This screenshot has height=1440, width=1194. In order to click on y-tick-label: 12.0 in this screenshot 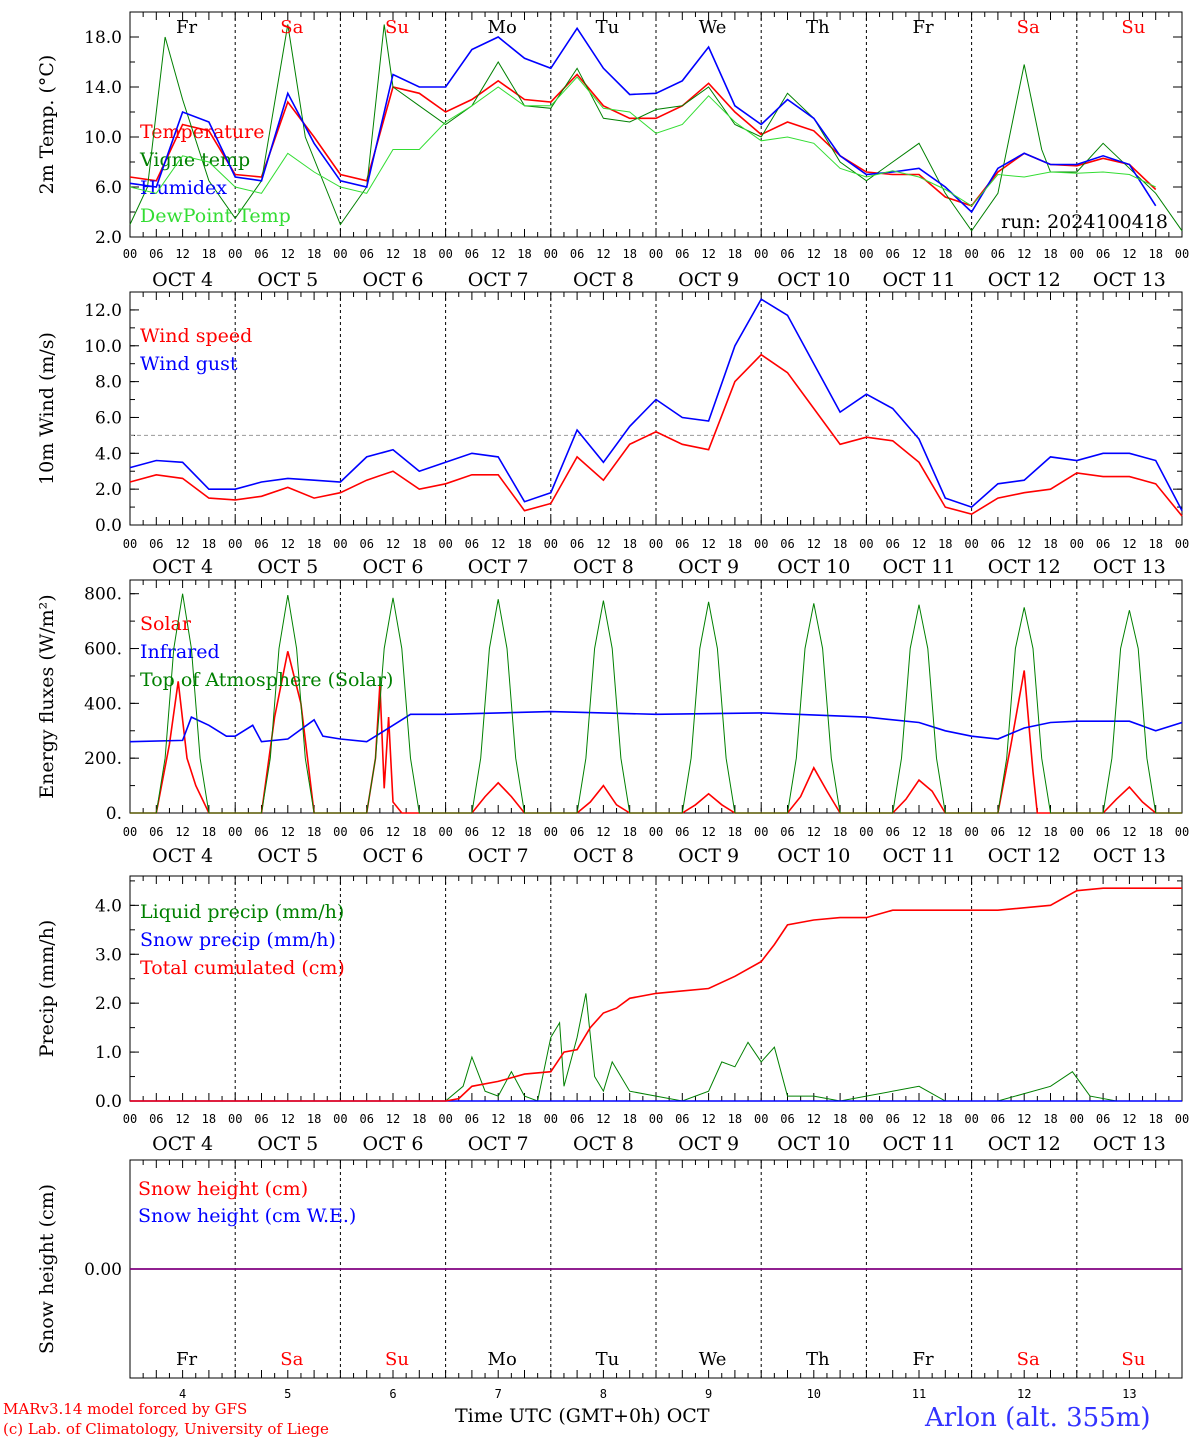, I will do `click(103, 311)`.